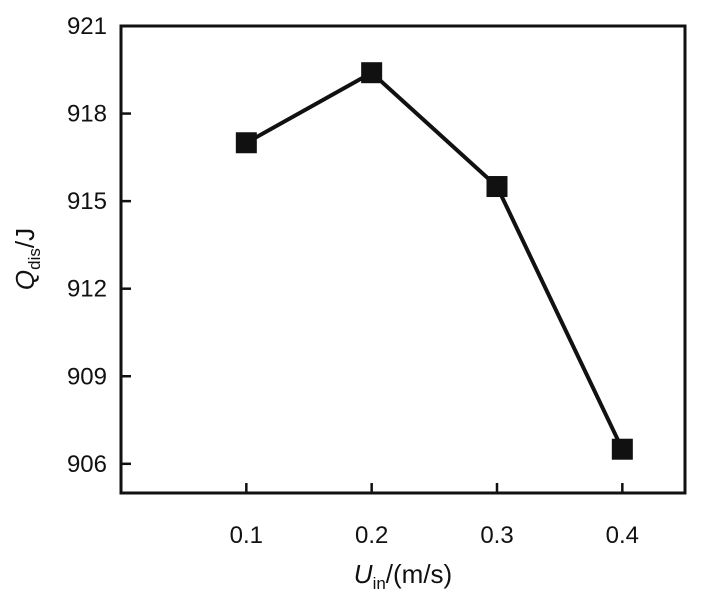 Image resolution: width=704 pixels, height=593 pixels. What do you see at coordinates (371, 535) in the screenshot?
I see `x-tick-label: 0.2` at bounding box center [371, 535].